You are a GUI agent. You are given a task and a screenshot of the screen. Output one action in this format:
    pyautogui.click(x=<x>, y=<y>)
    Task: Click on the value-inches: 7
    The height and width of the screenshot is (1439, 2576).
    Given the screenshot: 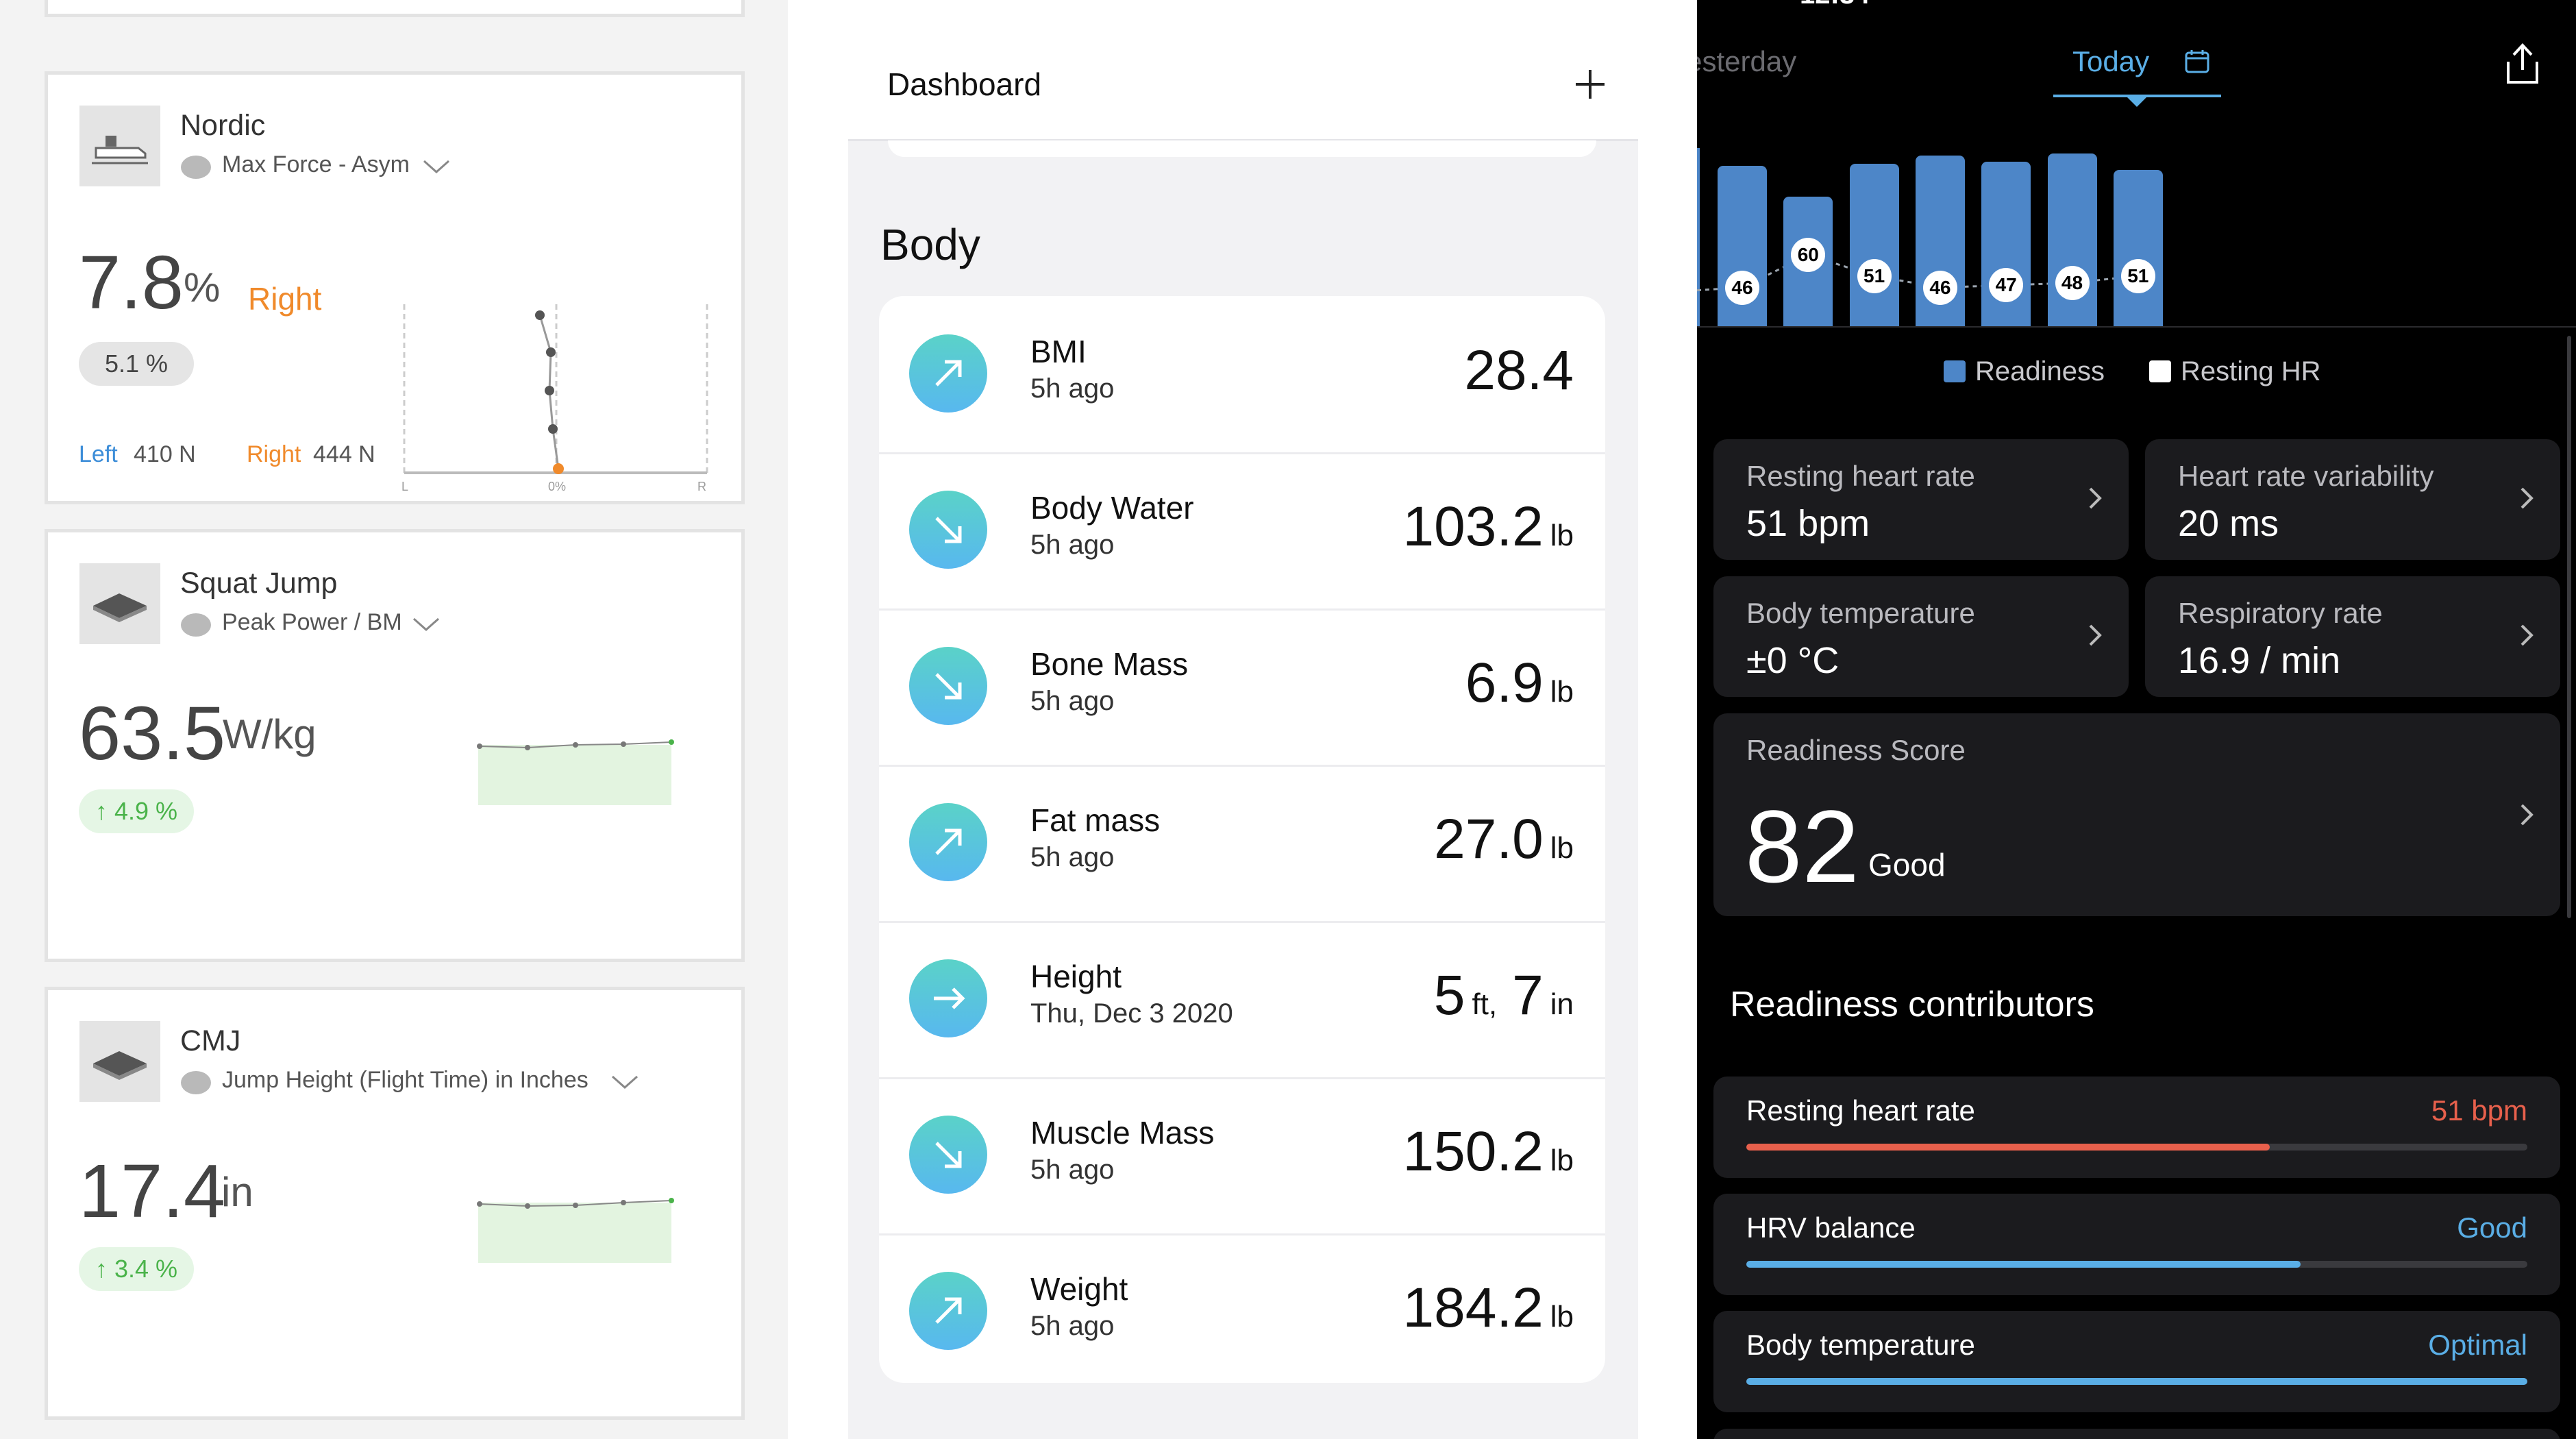 What is the action you would take?
    pyautogui.click(x=1528, y=995)
    